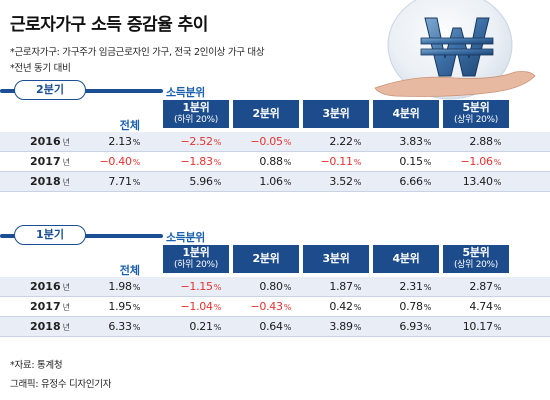 The height and width of the screenshot is (400, 550). What do you see at coordinates (336, 113) in the screenshot?
I see `quintile-header-label: 3분위` at bounding box center [336, 113].